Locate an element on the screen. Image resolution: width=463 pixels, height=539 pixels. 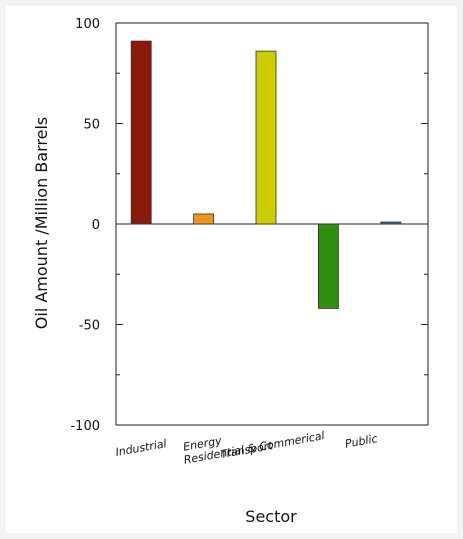
y-tick-label: -100 is located at coordinates (85, 426).